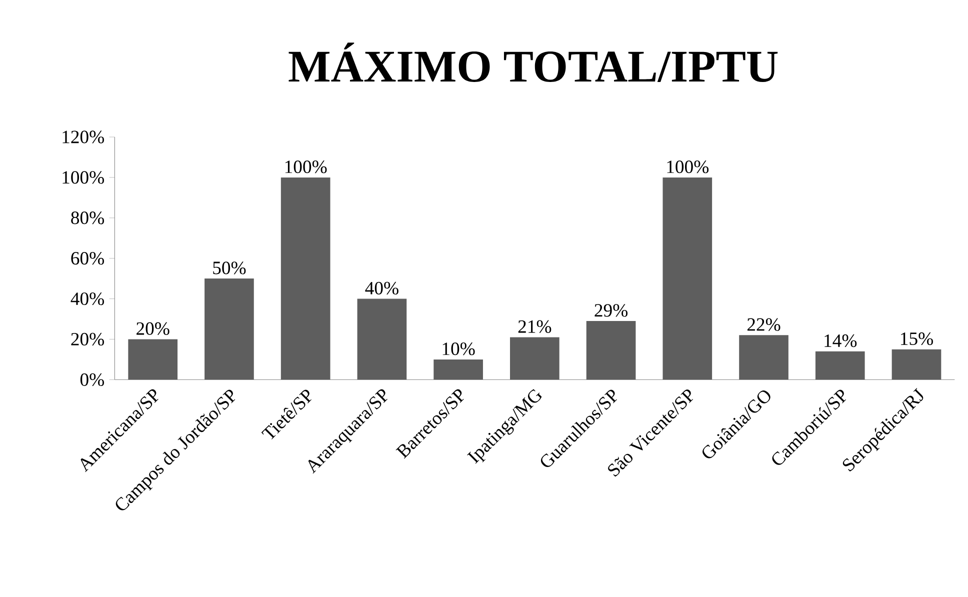 Image resolution: width=968 pixels, height=597 pixels. What do you see at coordinates (458, 349) in the screenshot?
I see `data-label: 10%` at bounding box center [458, 349].